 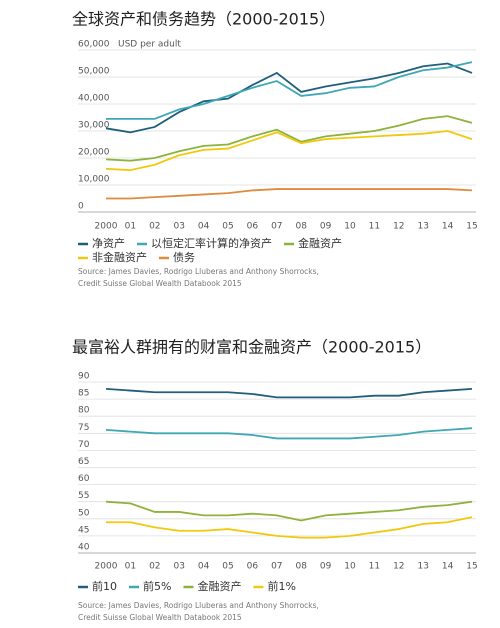 I want to click on y-tick-label: 75, so click(x=83, y=428).